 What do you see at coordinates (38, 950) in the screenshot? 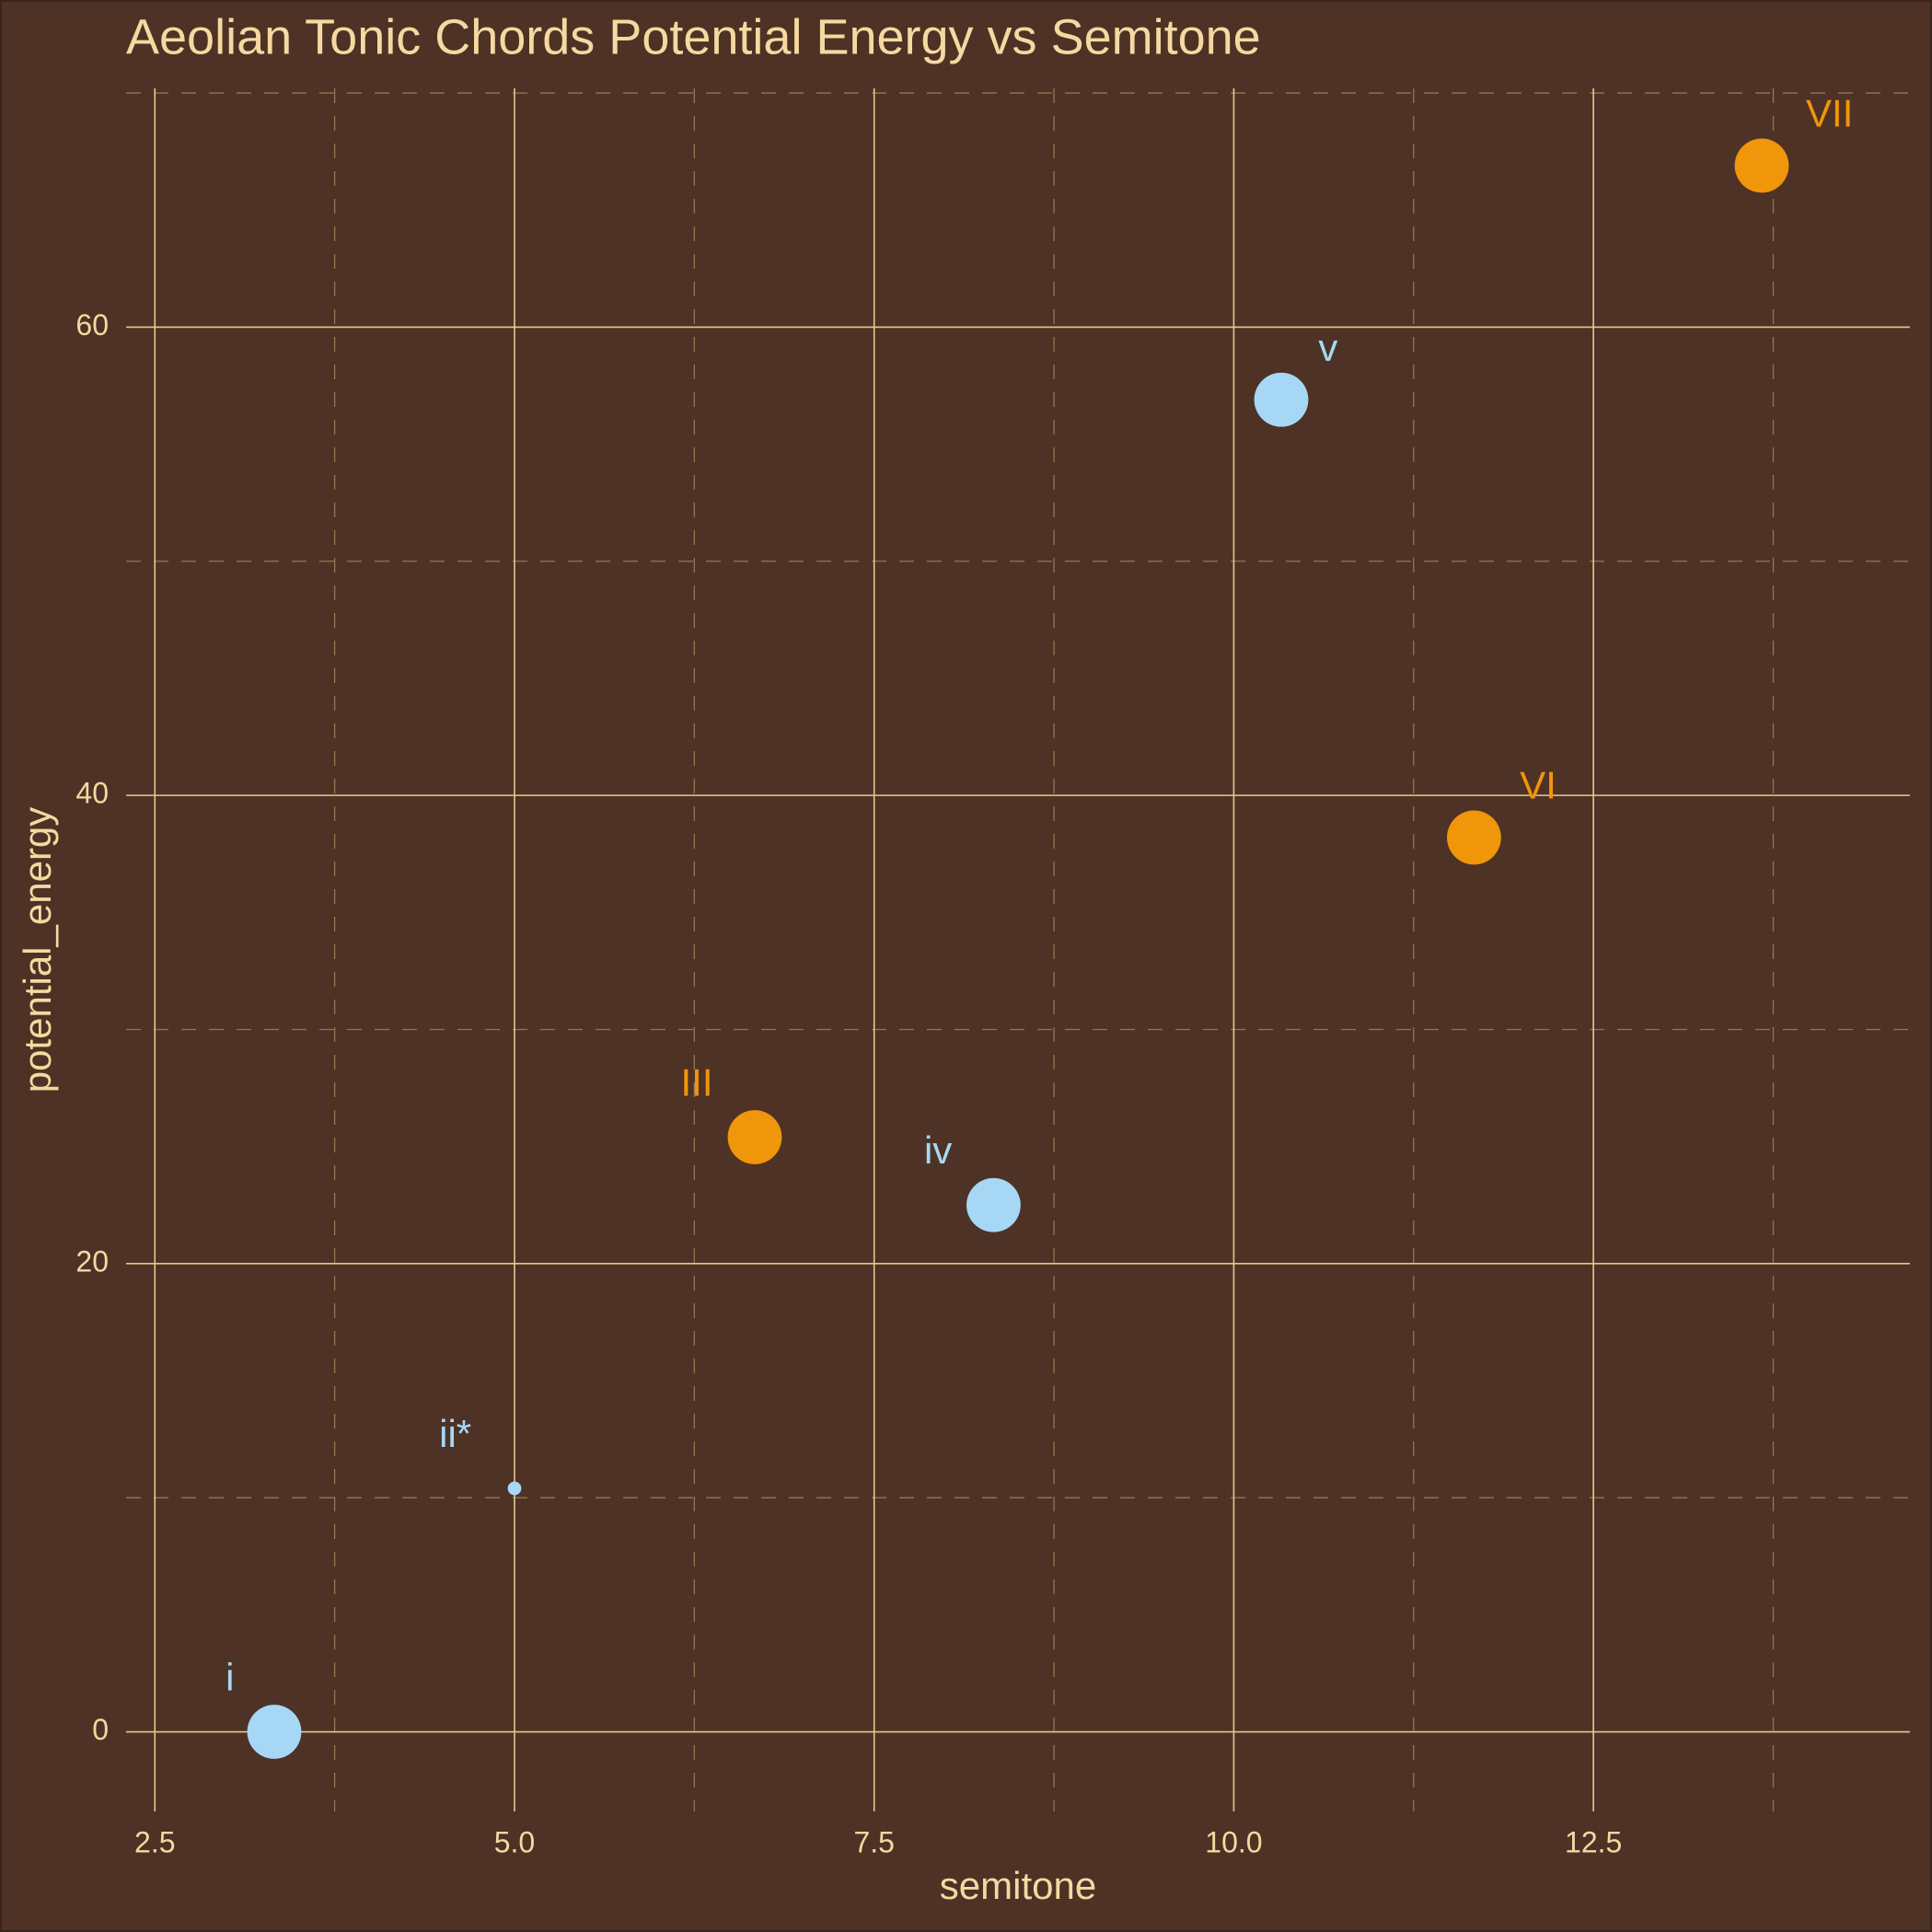
I see `y-axis-label: potential_energy` at bounding box center [38, 950].